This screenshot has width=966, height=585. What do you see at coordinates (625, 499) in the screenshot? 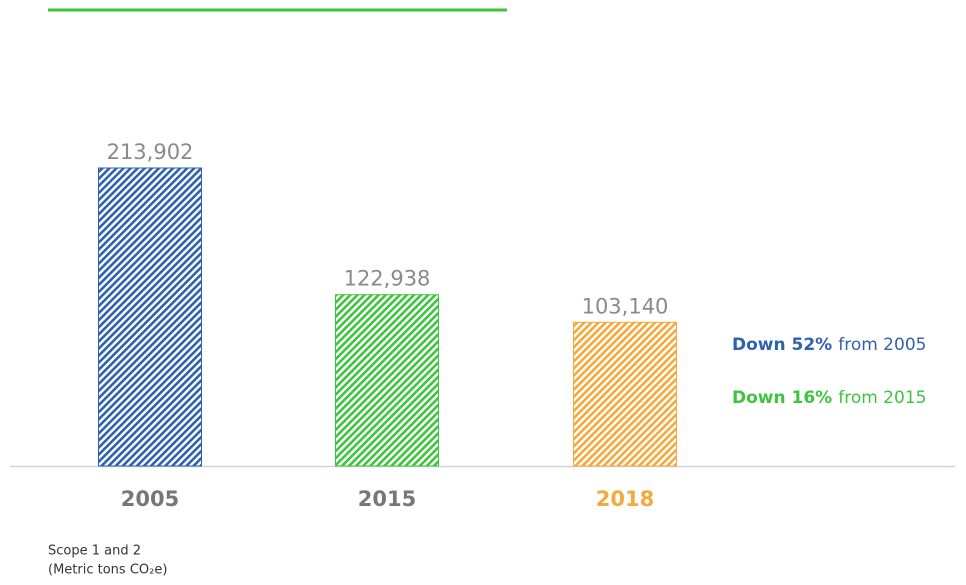
I see `category-label: 2018` at bounding box center [625, 499].